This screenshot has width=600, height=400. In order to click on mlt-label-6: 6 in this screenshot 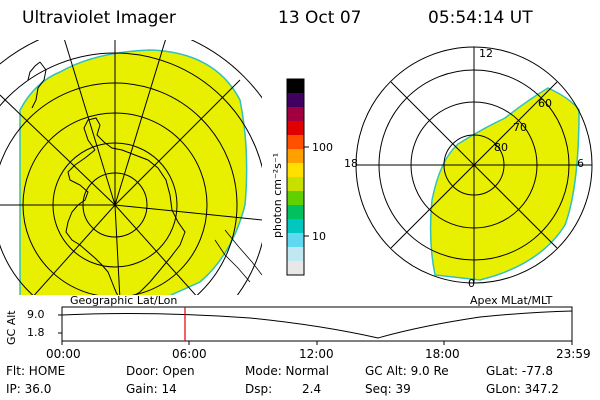, I will do `click(580, 163)`.